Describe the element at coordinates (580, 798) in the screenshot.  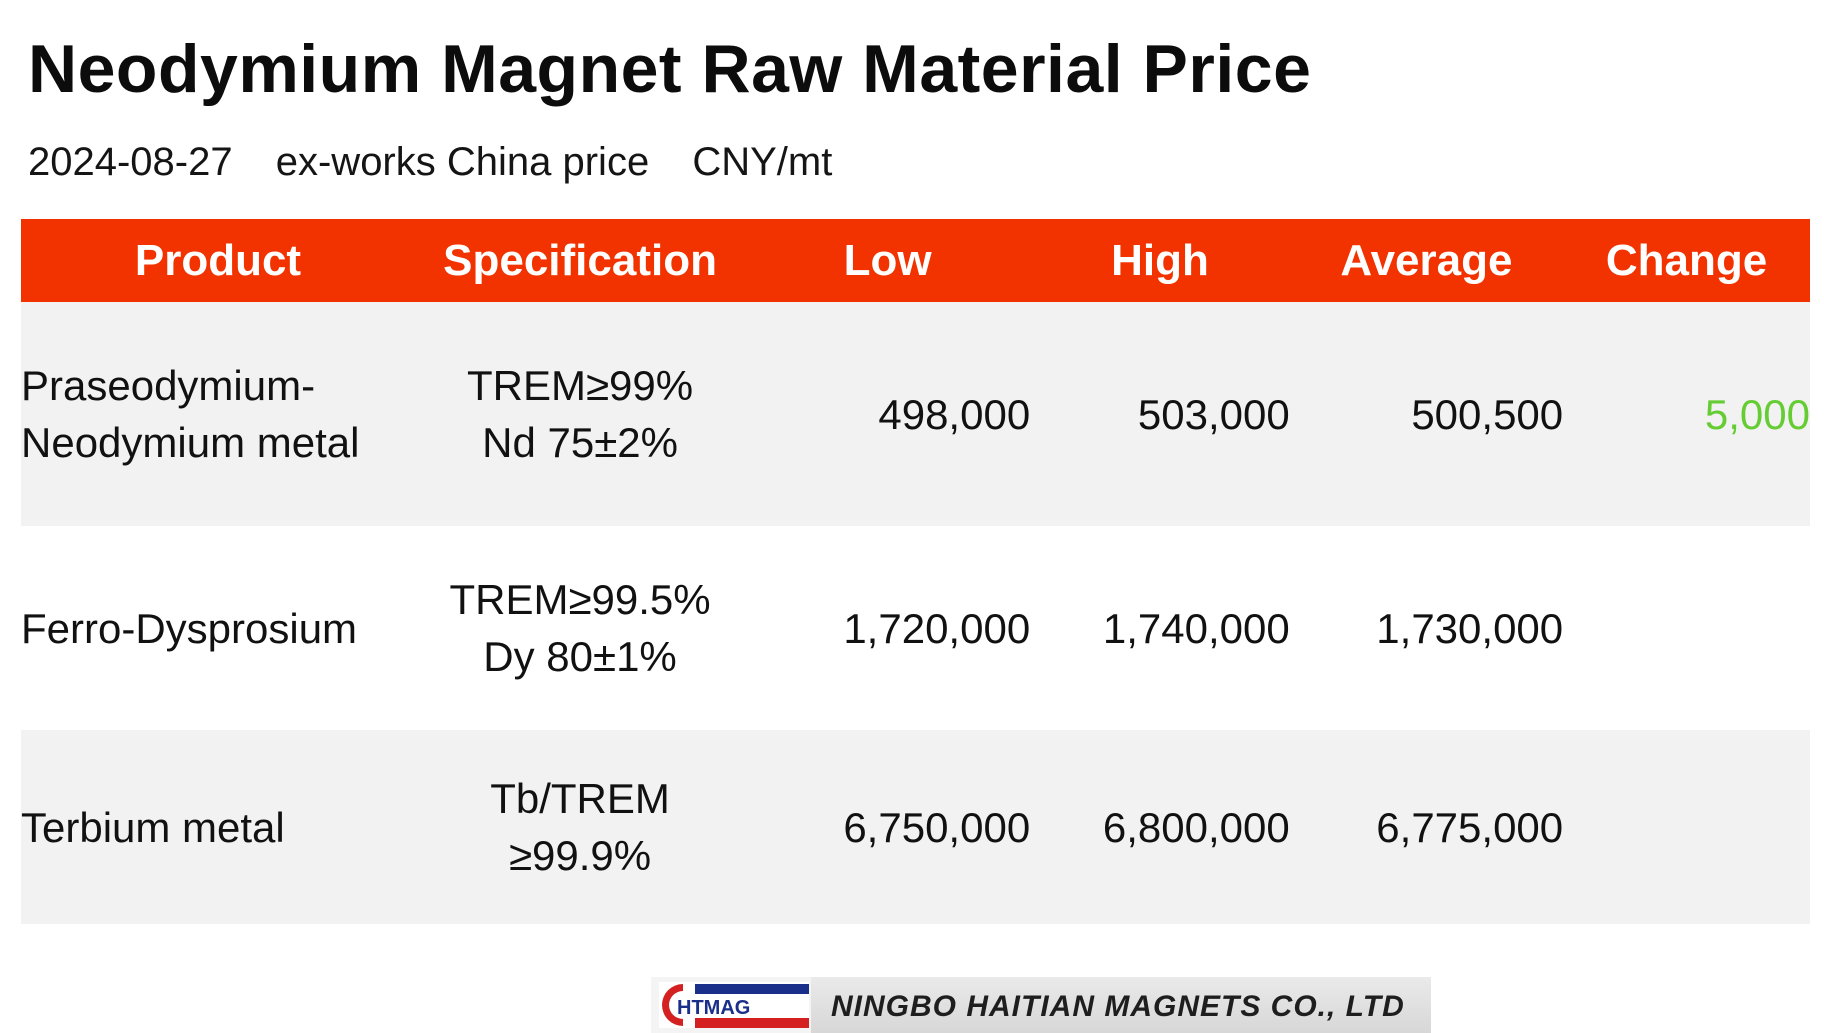
I see `spec-line: Tb/TREM` at that location.